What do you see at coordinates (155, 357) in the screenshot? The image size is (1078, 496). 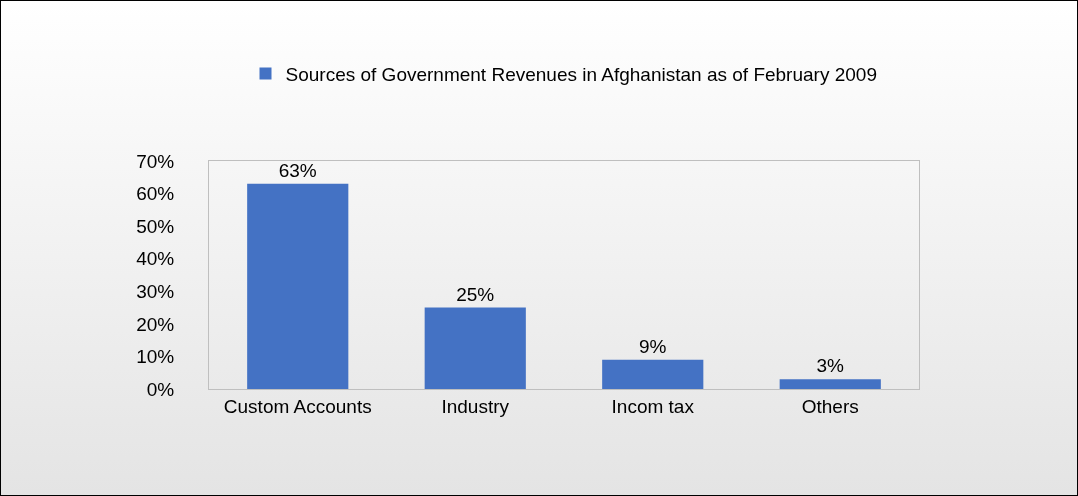 I see `y-tick-label: 10%` at bounding box center [155, 357].